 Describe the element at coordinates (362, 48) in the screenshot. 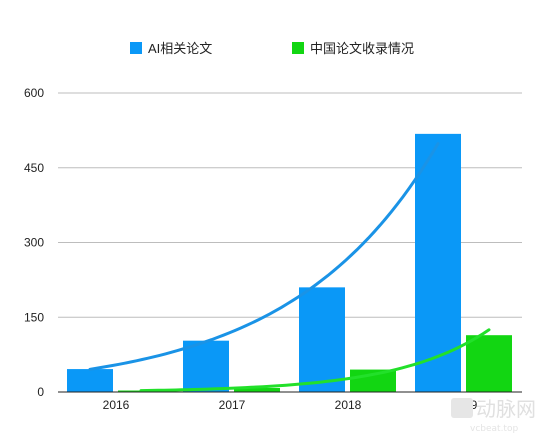

I see `legend-label: 中国论文收录情况` at that location.